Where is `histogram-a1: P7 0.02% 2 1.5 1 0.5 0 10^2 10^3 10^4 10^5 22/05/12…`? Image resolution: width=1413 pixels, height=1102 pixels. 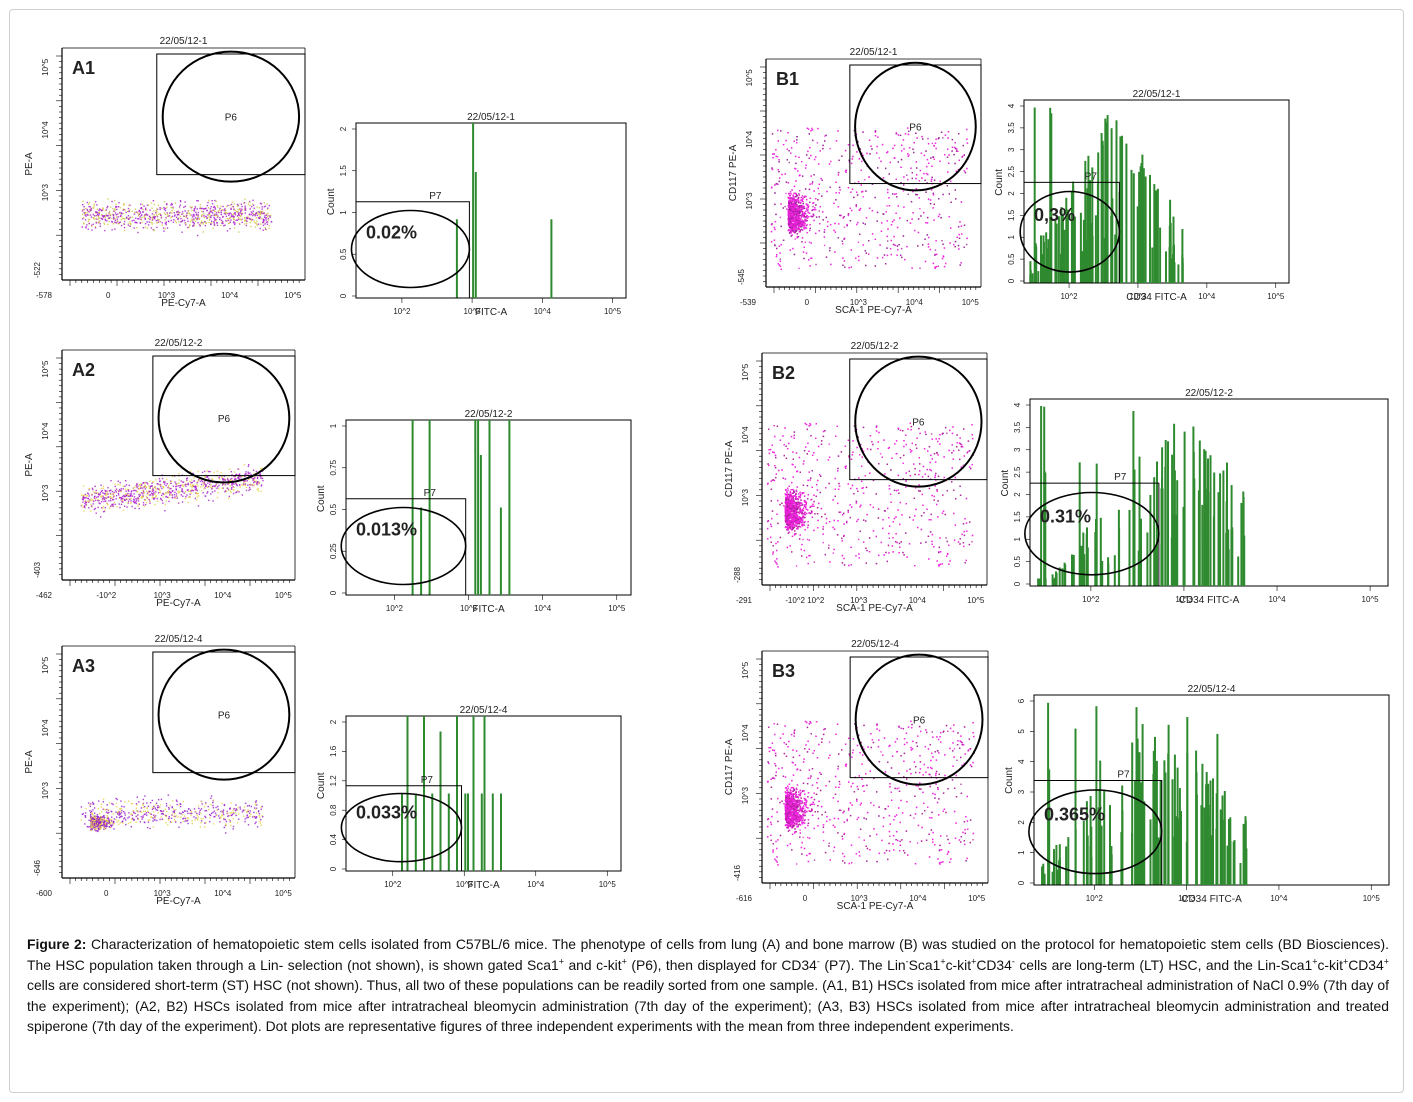
histogram-a1: P7 0.02% 2 1.5 1 0.5 0 10^2 10^3 10^4 10^5 22/05/12… is located at coordinates (476, 215).